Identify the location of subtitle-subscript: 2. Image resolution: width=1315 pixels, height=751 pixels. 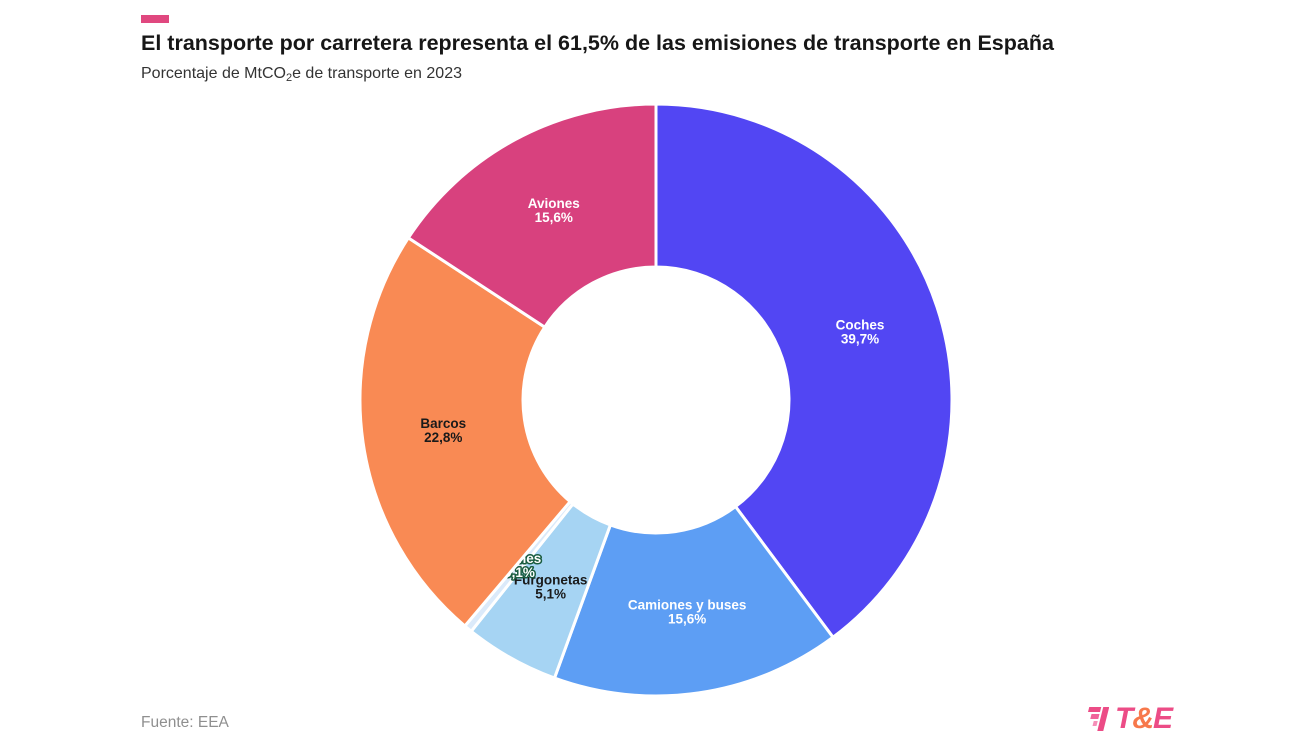
(289, 78).